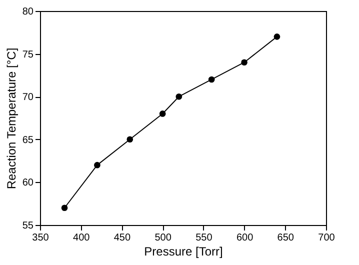 The width and height of the screenshot is (359, 265). I want to click on x-tick-label: 450, so click(122, 238).